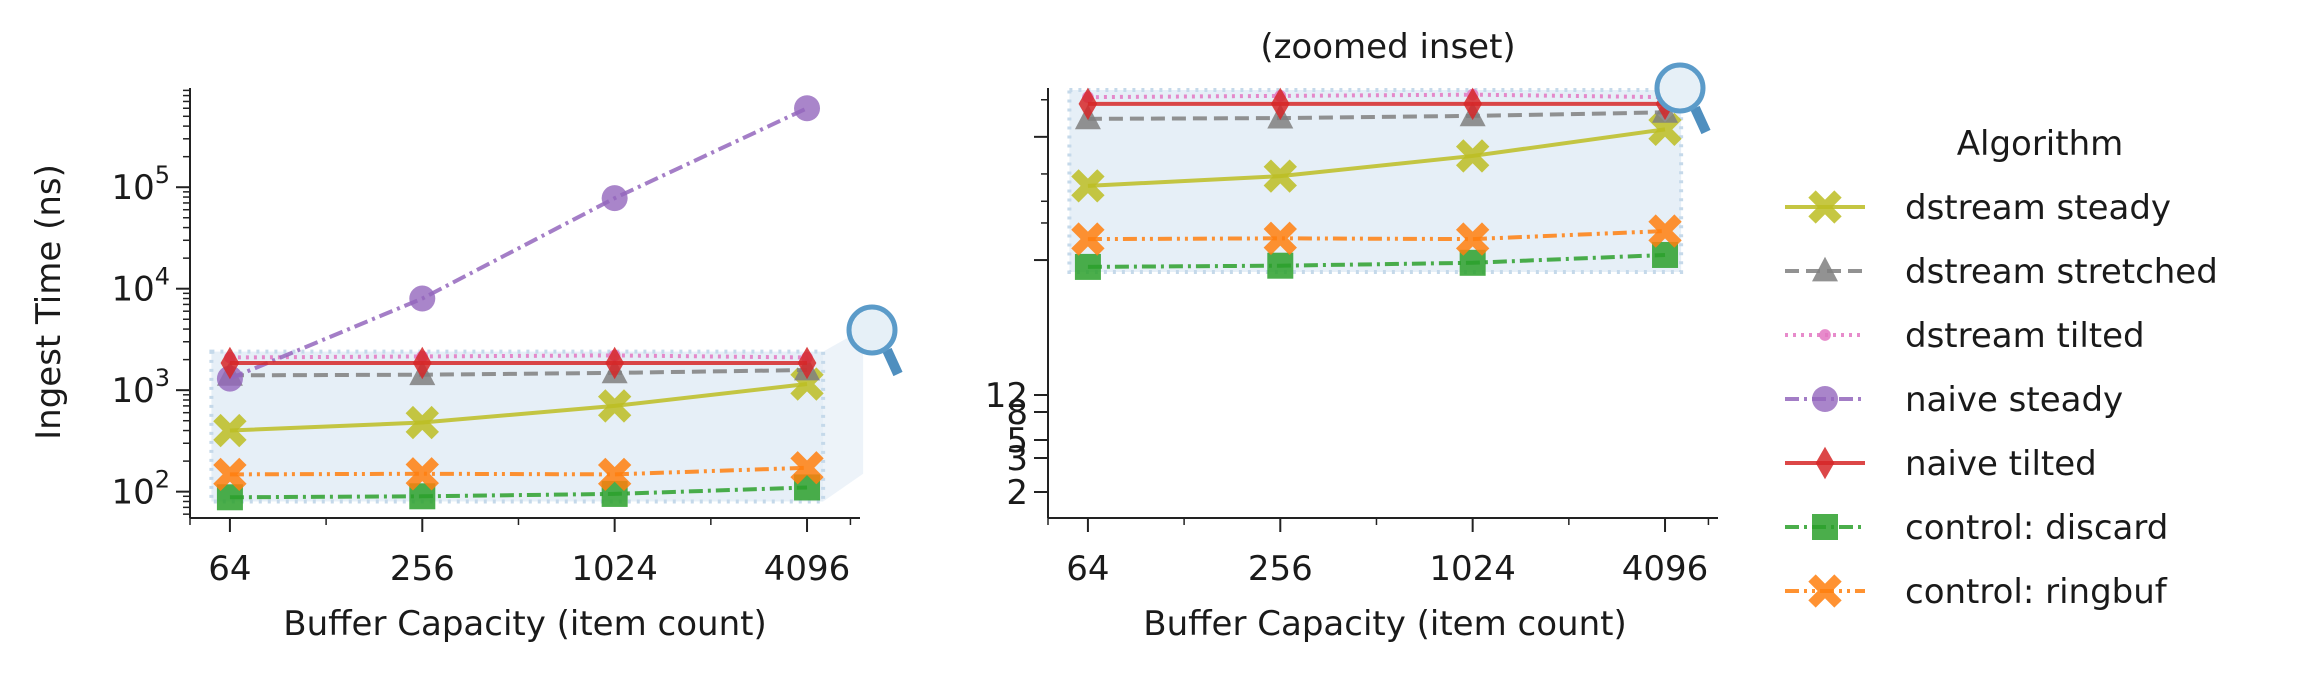  I want to click on legend-label-5: control: discard, so click(2036, 528).